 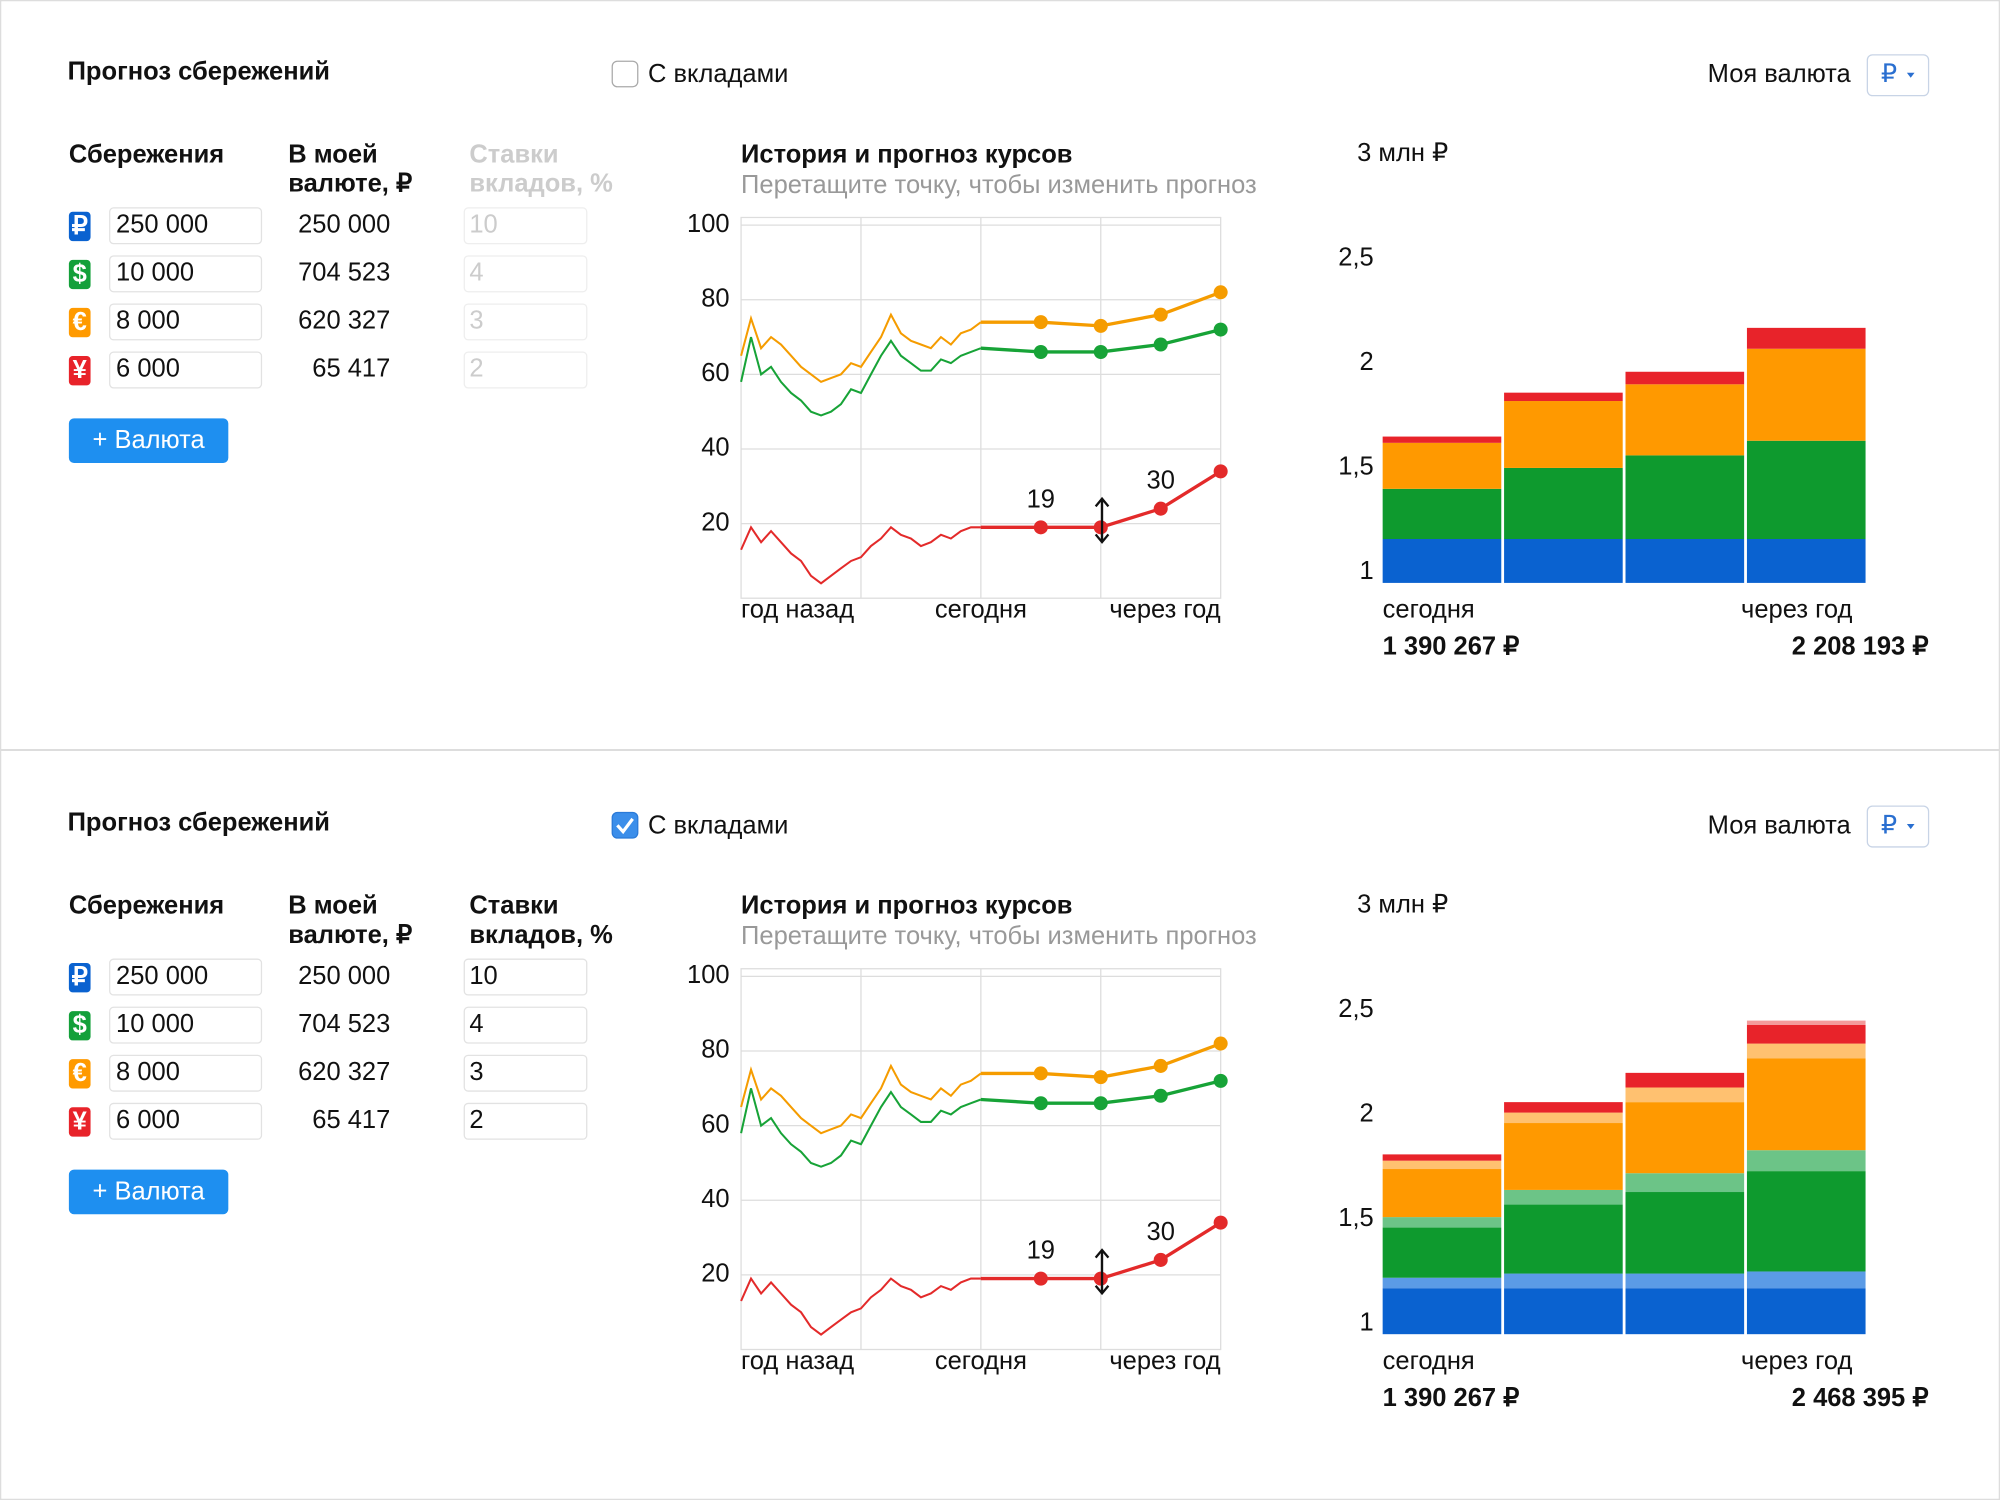 What do you see at coordinates (1861, 1398) in the screenshot?
I see `total-year: 2 468 395 ₽` at bounding box center [1861, 1398].